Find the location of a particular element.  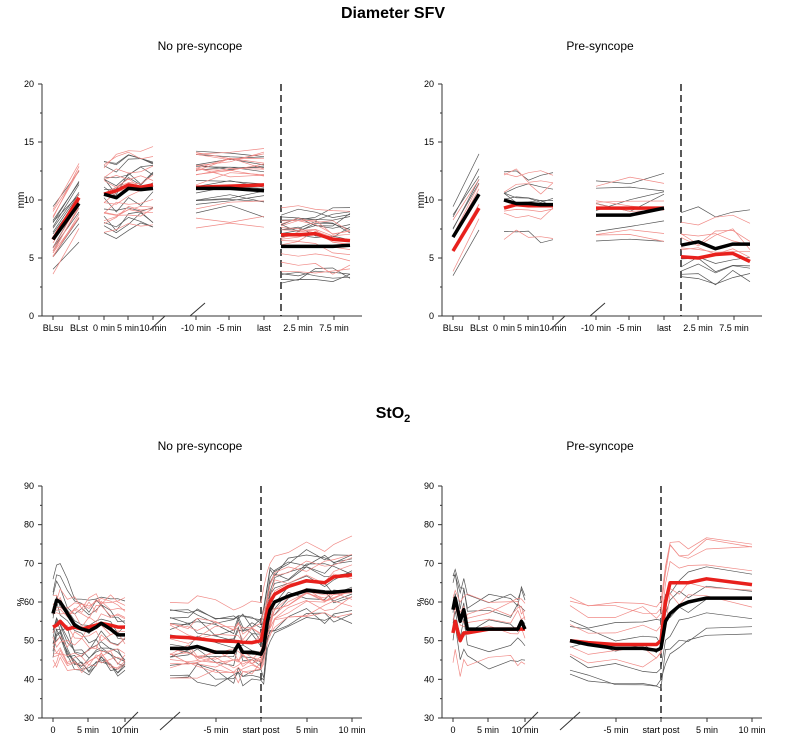

x-tick-label: start post is located at coordinates (261, 730).